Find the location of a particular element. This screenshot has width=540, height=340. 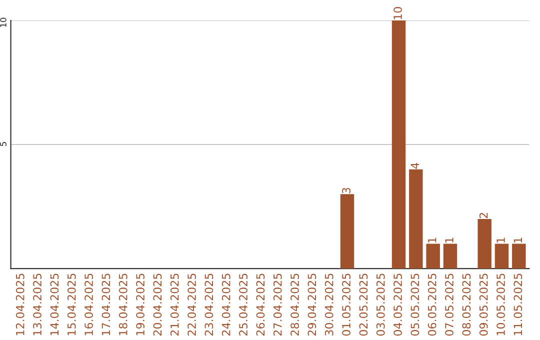

x-tick-label: 30.04.2025 is located at coordinates (329, 305).